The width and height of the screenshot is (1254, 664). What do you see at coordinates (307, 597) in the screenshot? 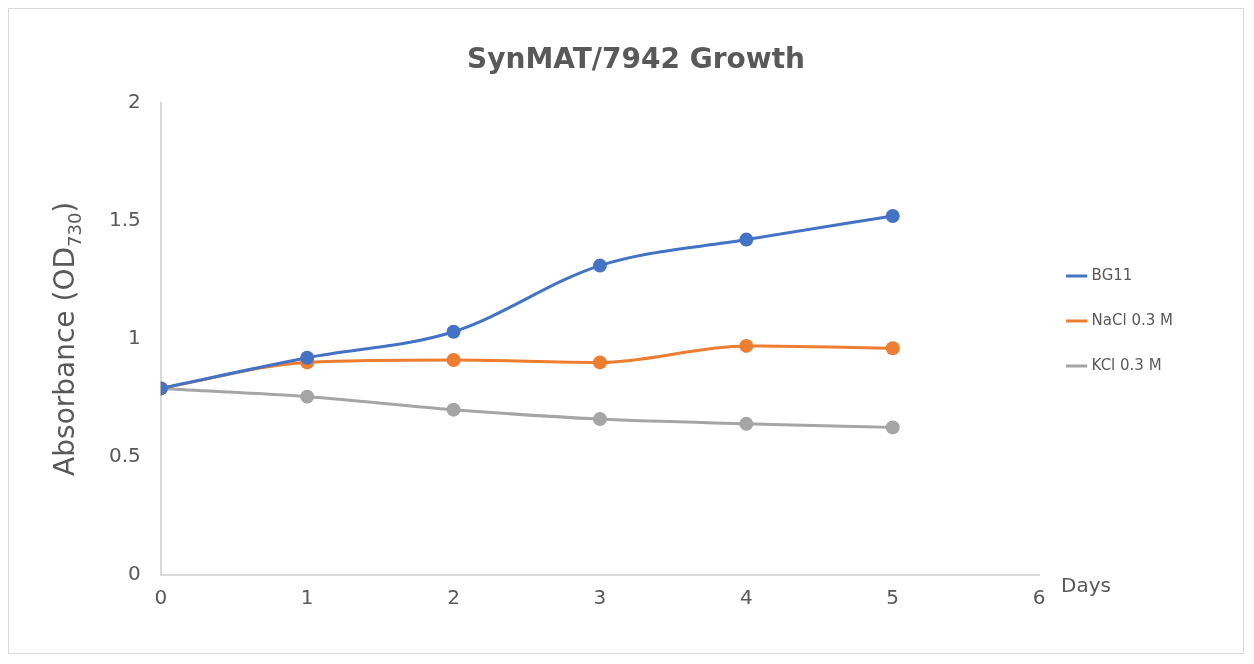
I see `x-tick-label: 1` at bounding box center [307, 597].